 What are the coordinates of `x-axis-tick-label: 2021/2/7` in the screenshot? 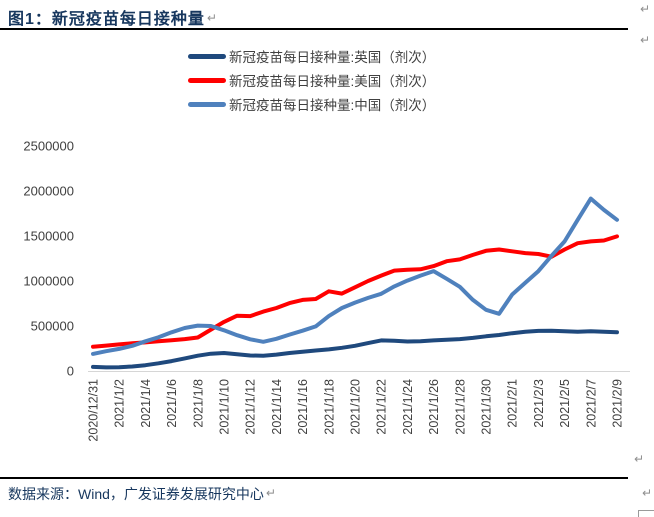 It's located at (591, 403).